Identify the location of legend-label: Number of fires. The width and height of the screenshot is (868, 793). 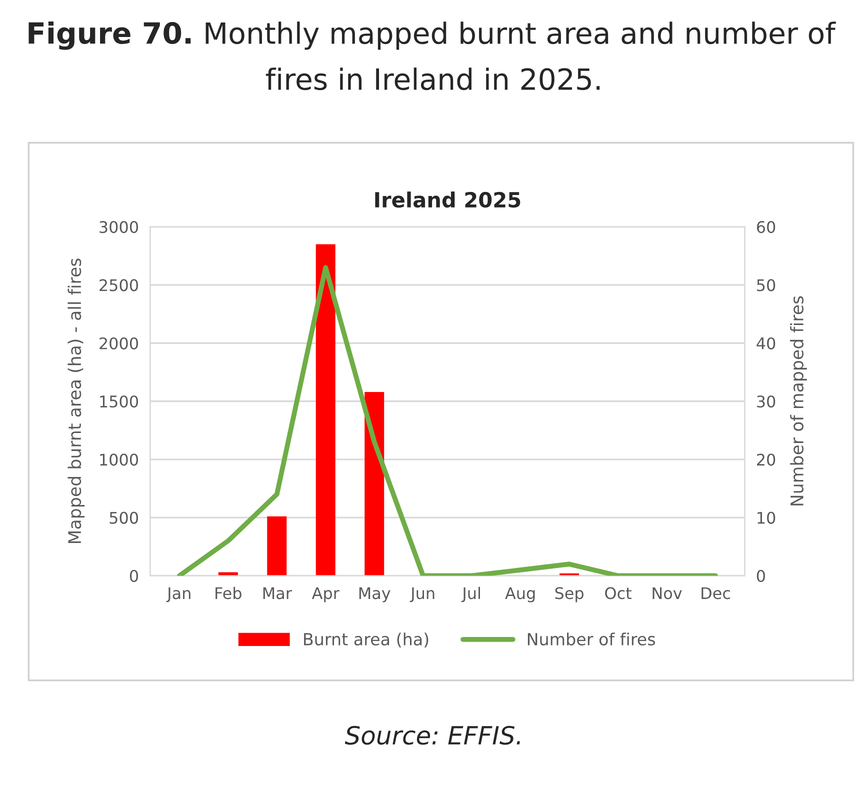
(591, 639).